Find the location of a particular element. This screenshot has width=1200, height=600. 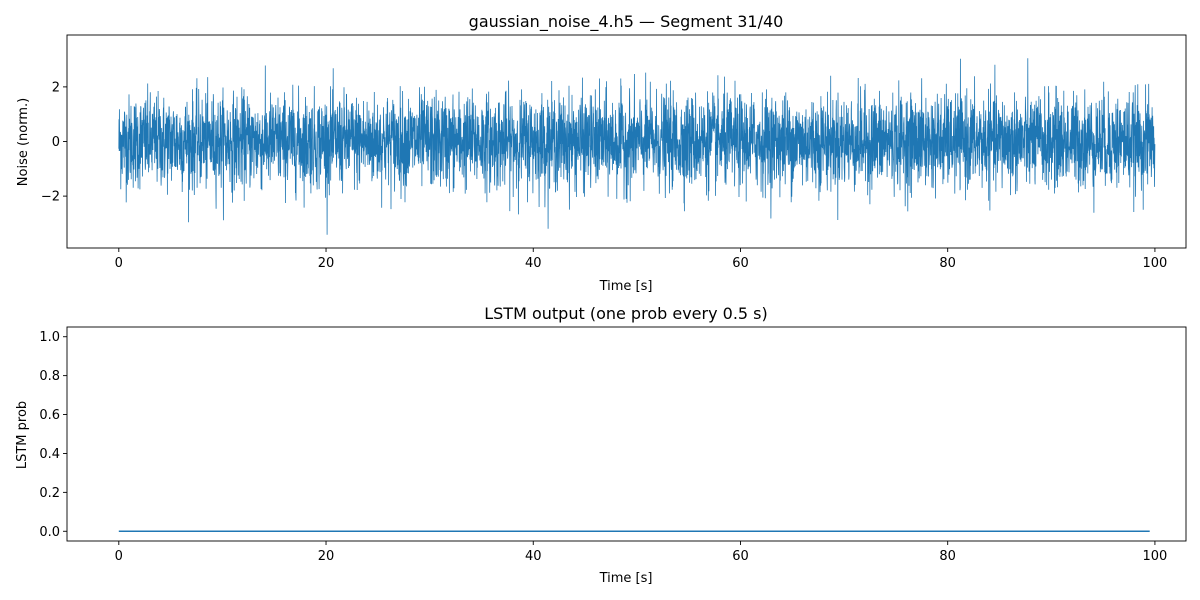

lstm-panel-ytick-label: 1.0 is located at coordinates (49, 337).